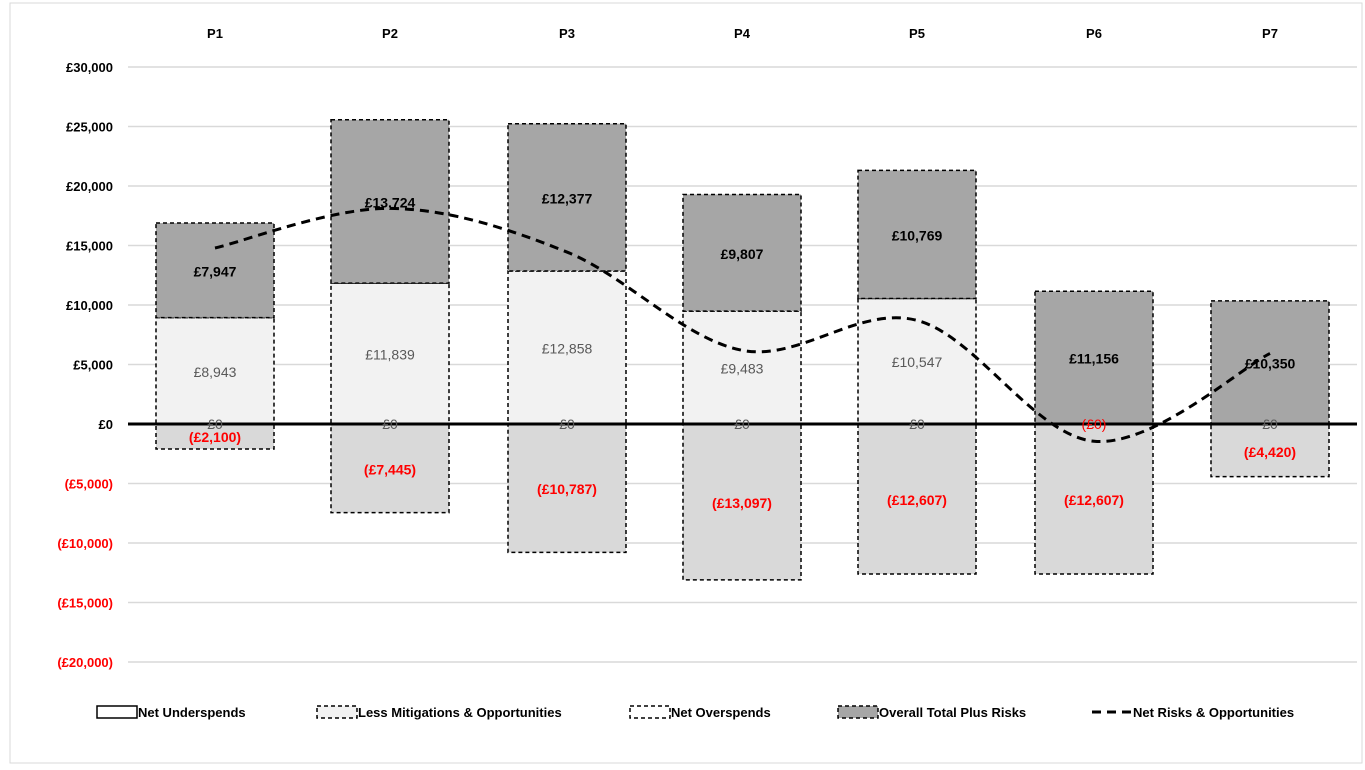 The height and width of the screenshot is (770, 1365). Describe the element at coordinates (89, 305) in the screenshot. I see `y-tick-label: £10,000` at that location.